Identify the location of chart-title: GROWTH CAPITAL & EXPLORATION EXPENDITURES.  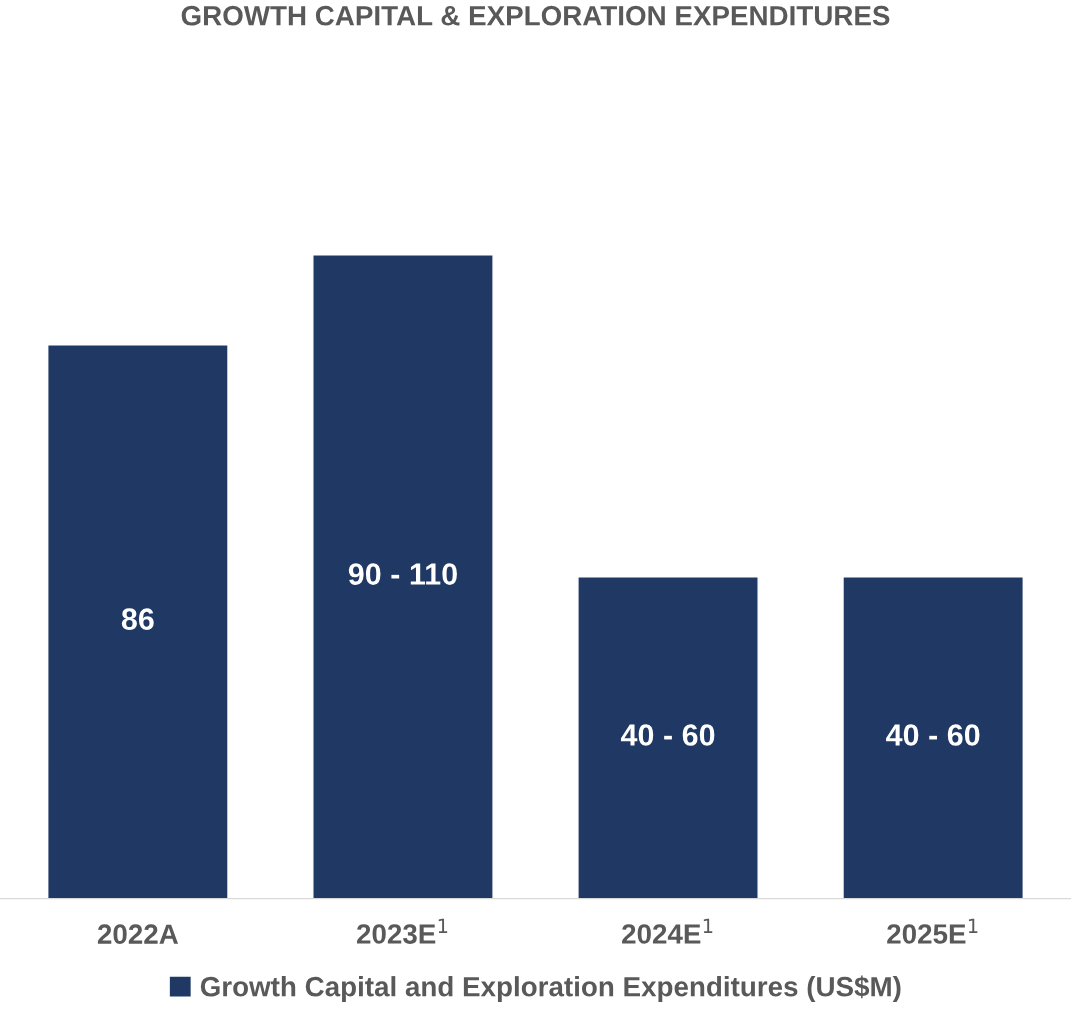
(535, 15).